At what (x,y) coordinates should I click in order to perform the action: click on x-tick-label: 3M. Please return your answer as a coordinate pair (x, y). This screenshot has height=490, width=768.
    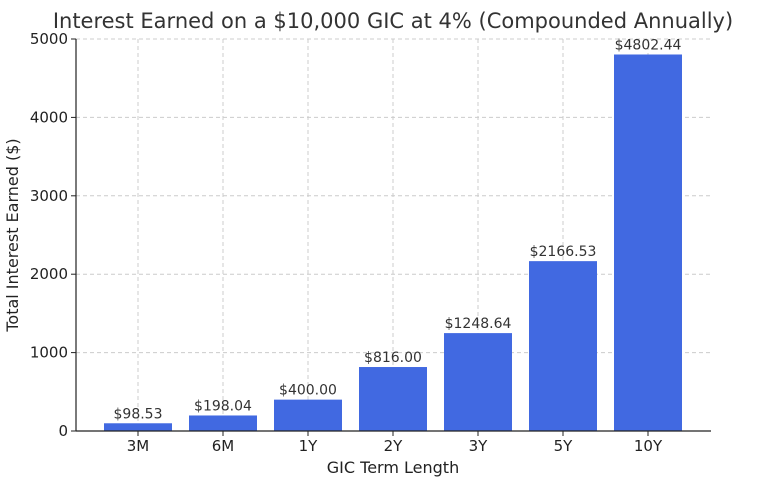
    Looking at the image, I should click on (138, 446).